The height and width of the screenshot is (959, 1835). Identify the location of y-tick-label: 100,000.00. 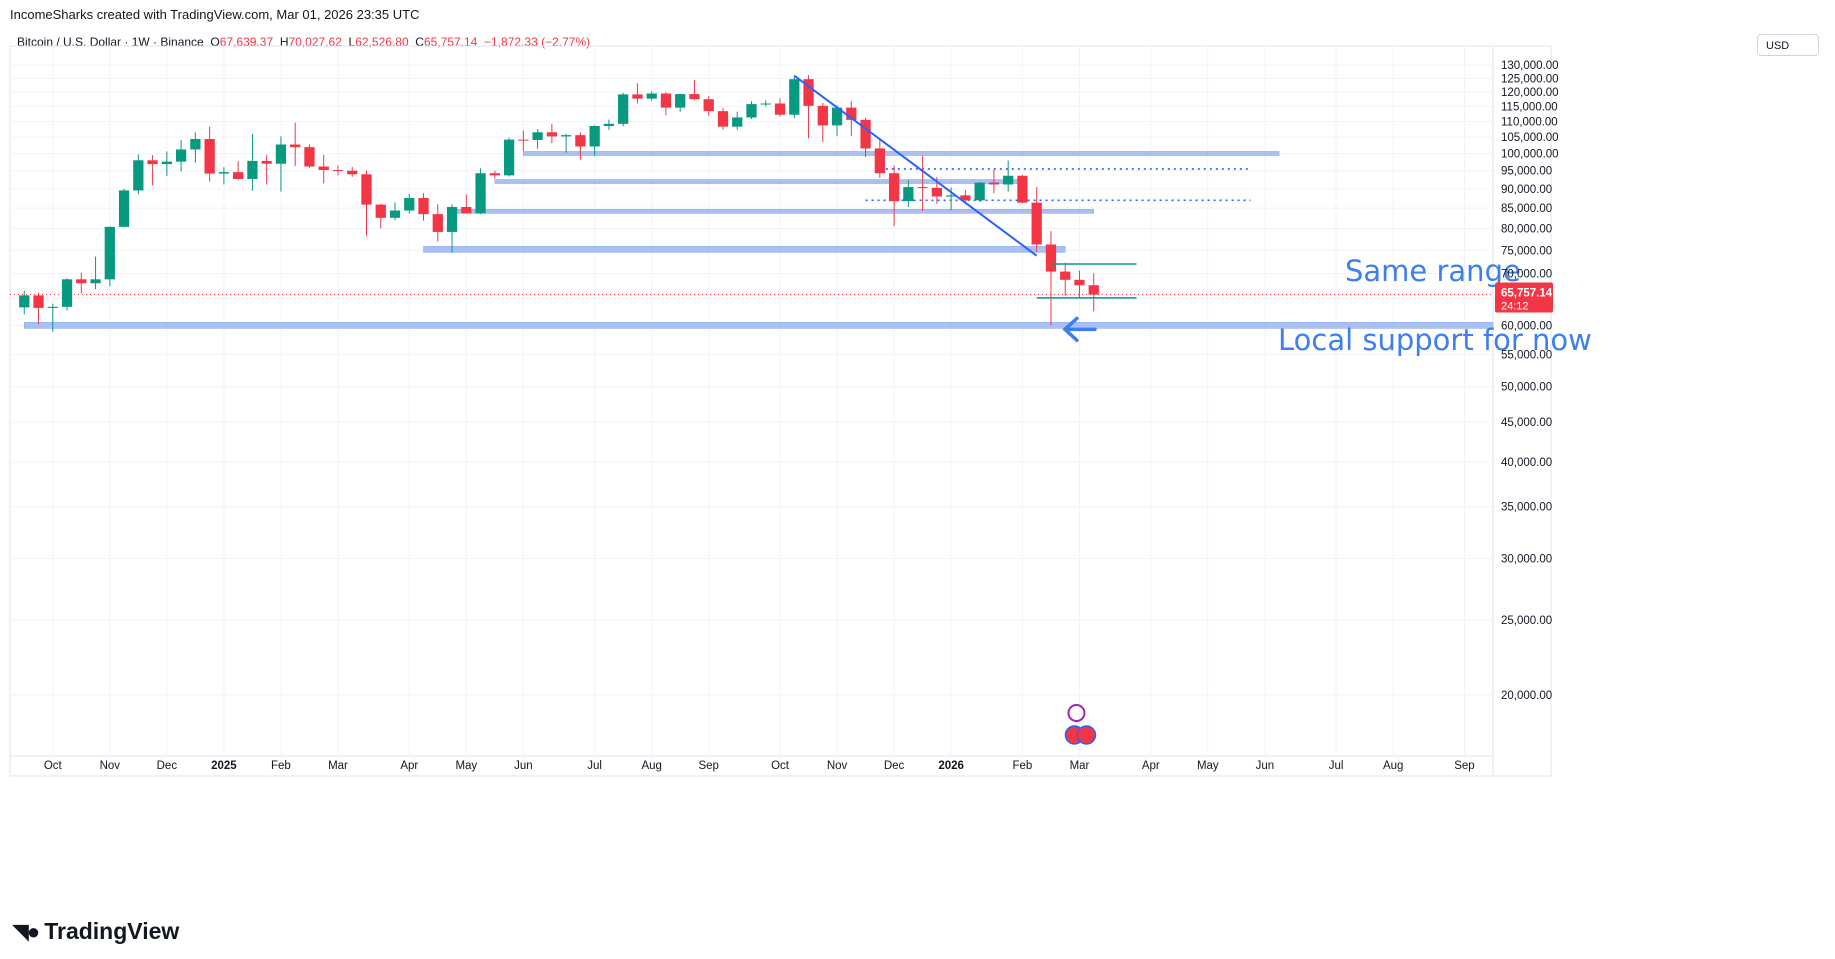
(1530, 154).